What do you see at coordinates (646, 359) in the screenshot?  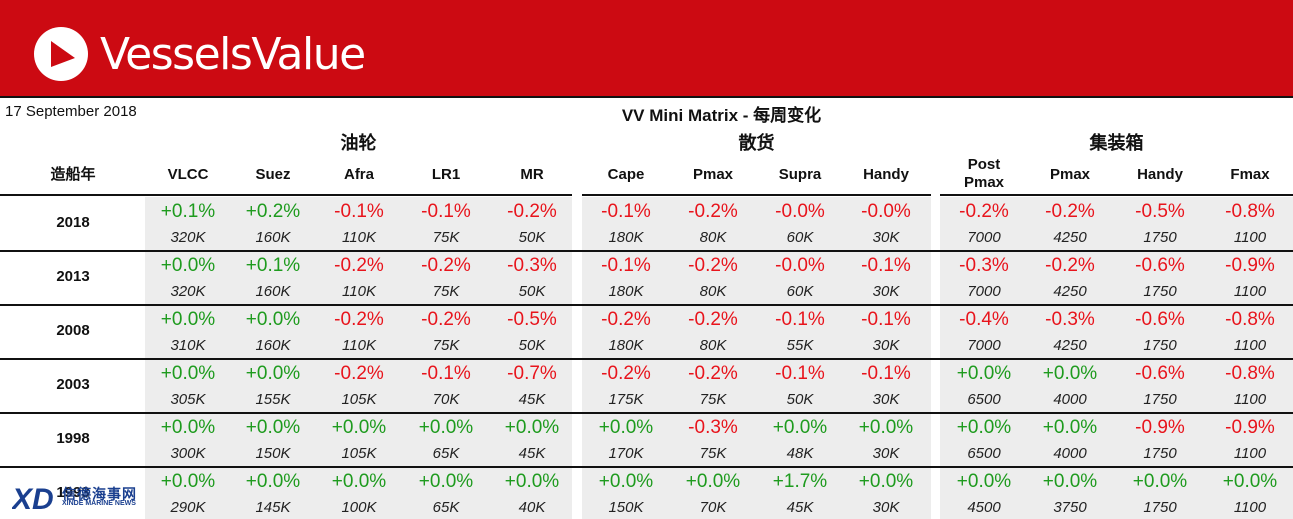 I see `row-divider` at bounding box center [646, 359].